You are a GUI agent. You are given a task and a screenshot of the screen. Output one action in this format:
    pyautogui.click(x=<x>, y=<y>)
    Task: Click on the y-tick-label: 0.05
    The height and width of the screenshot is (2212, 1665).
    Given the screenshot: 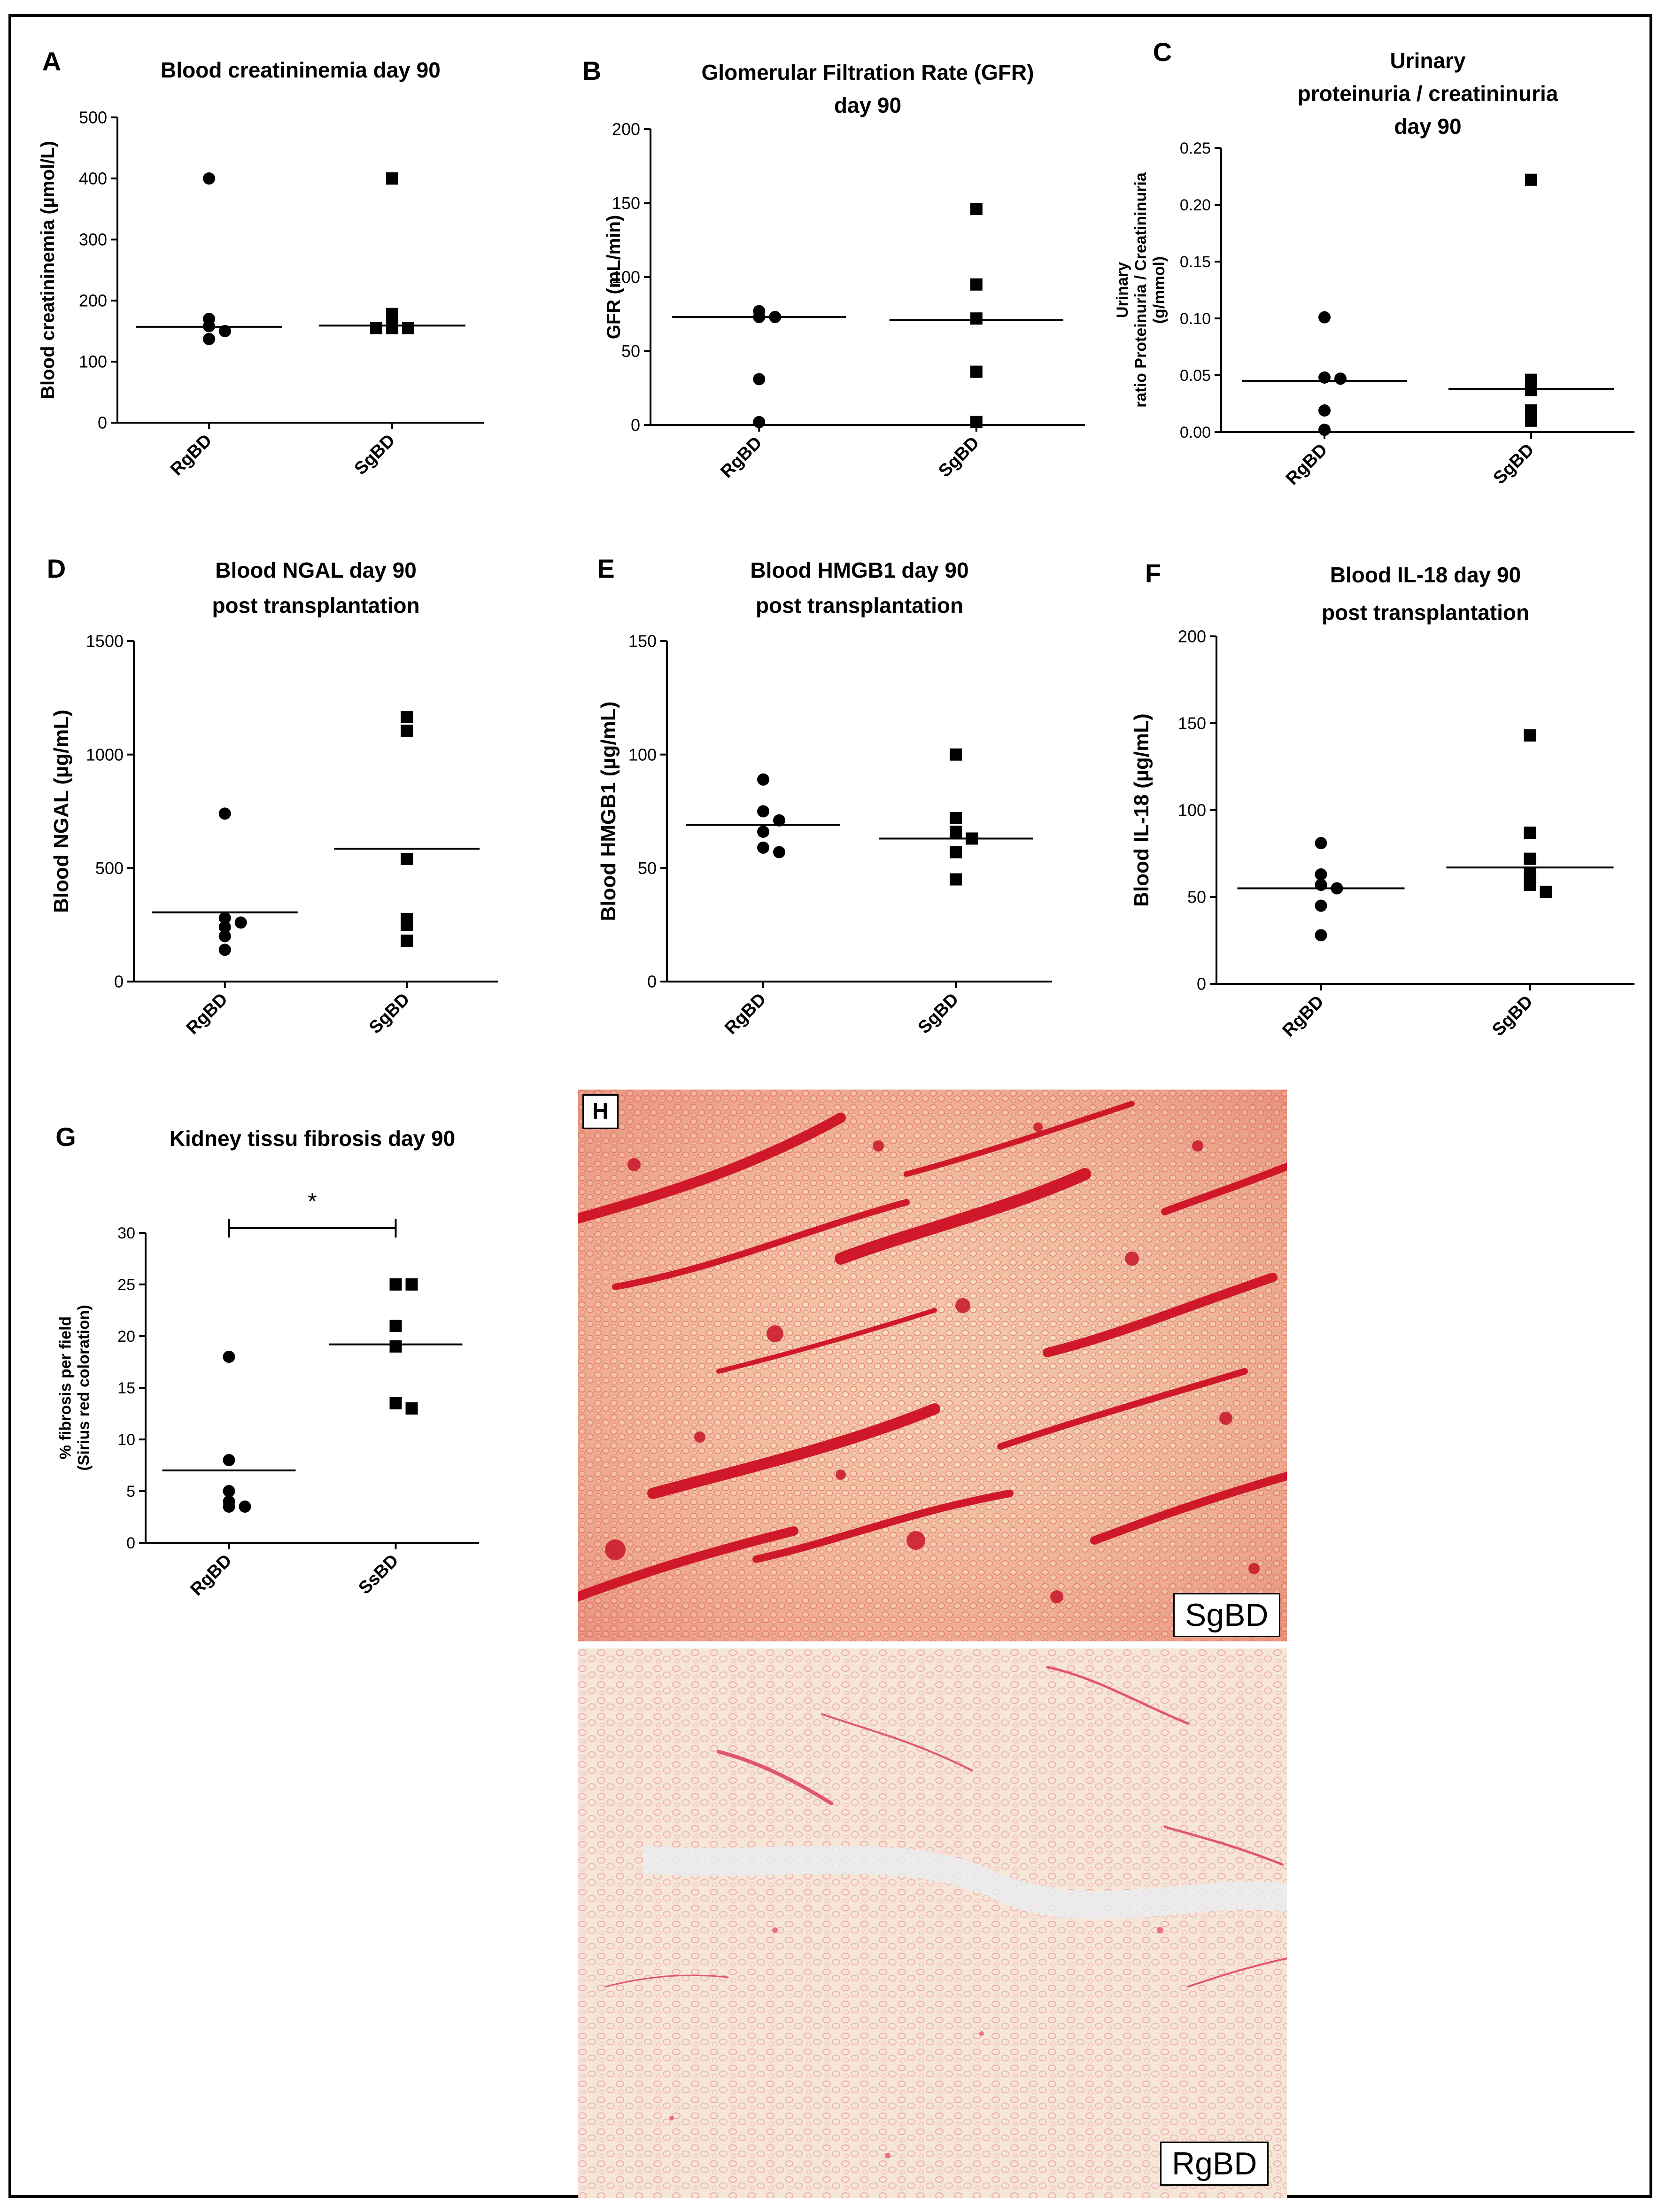 What is the action you would take?
    pyautogui.click(x=1195, y=376)
    